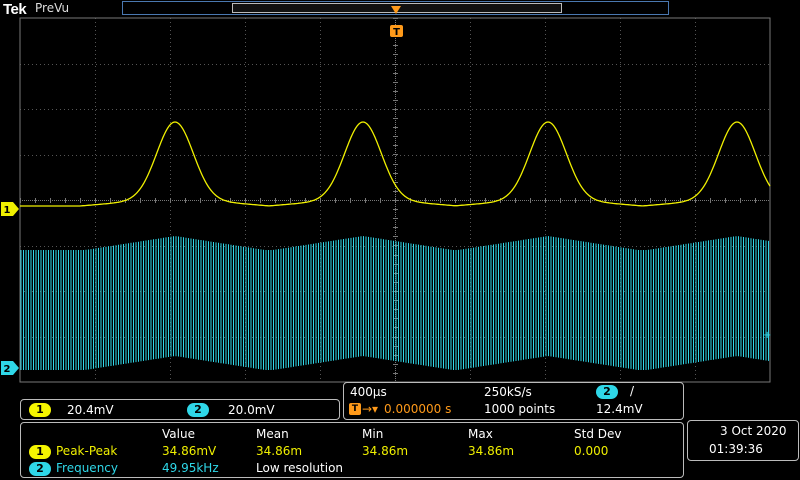  Describe the element at coordinates (508, 392) in the screenshot. I see `sample-rate: 250kS/s` at that location.